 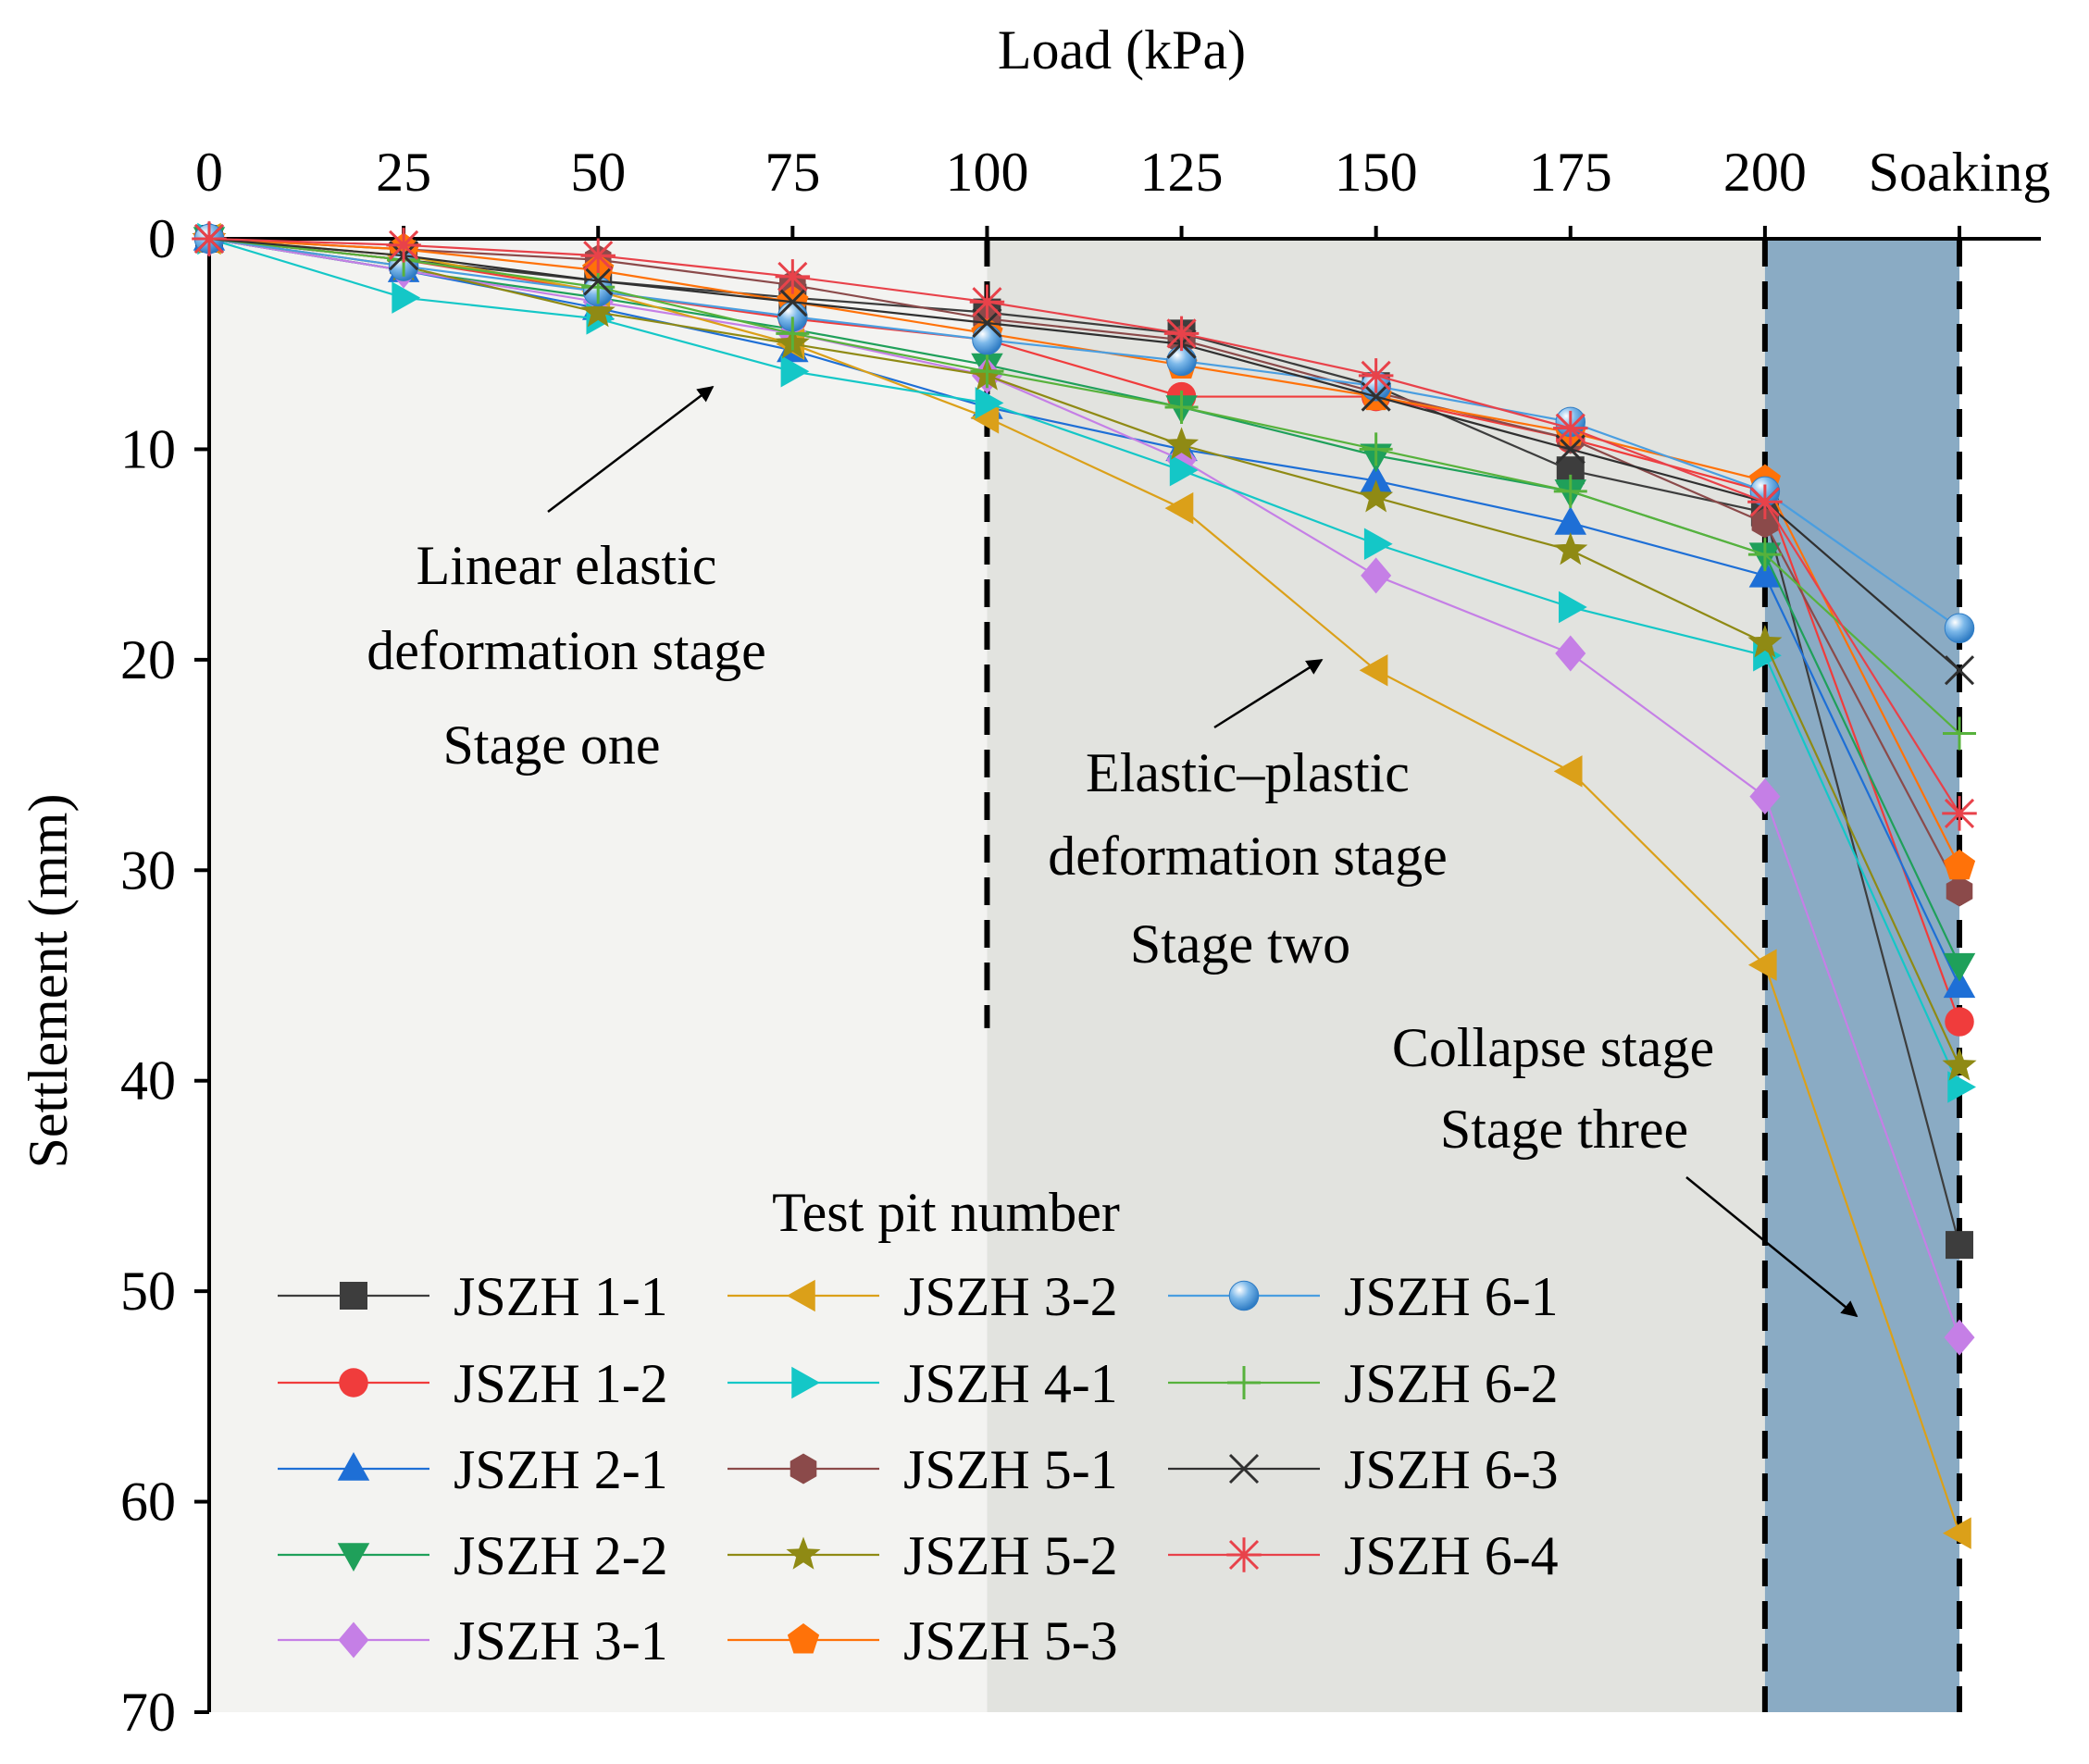 What do you see at coordinates (803, 1468) in the screenshot?
I see `marker-hexagon` at bounding box center [803, 1468].